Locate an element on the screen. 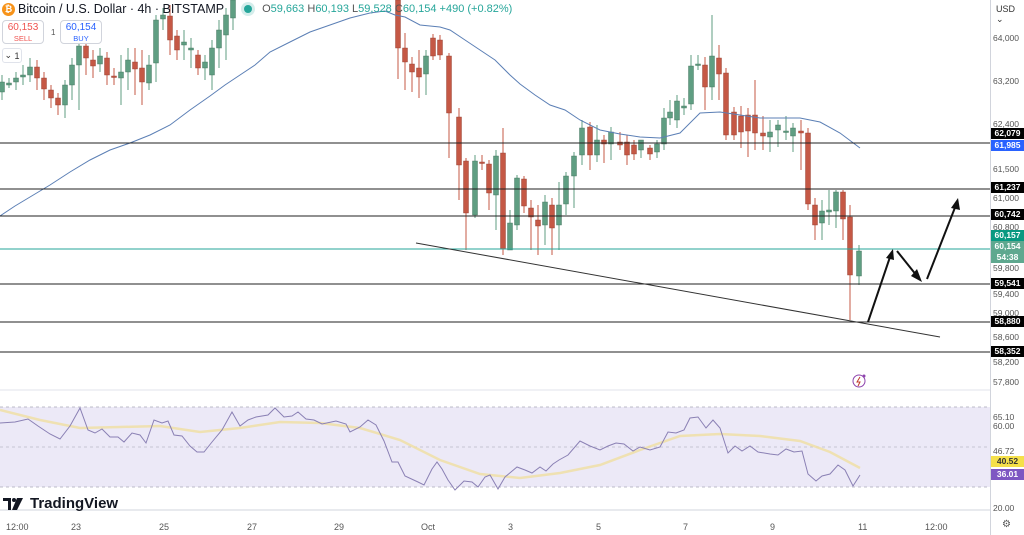  price-tag: 54:38 is located at coordinates (1007, 257).